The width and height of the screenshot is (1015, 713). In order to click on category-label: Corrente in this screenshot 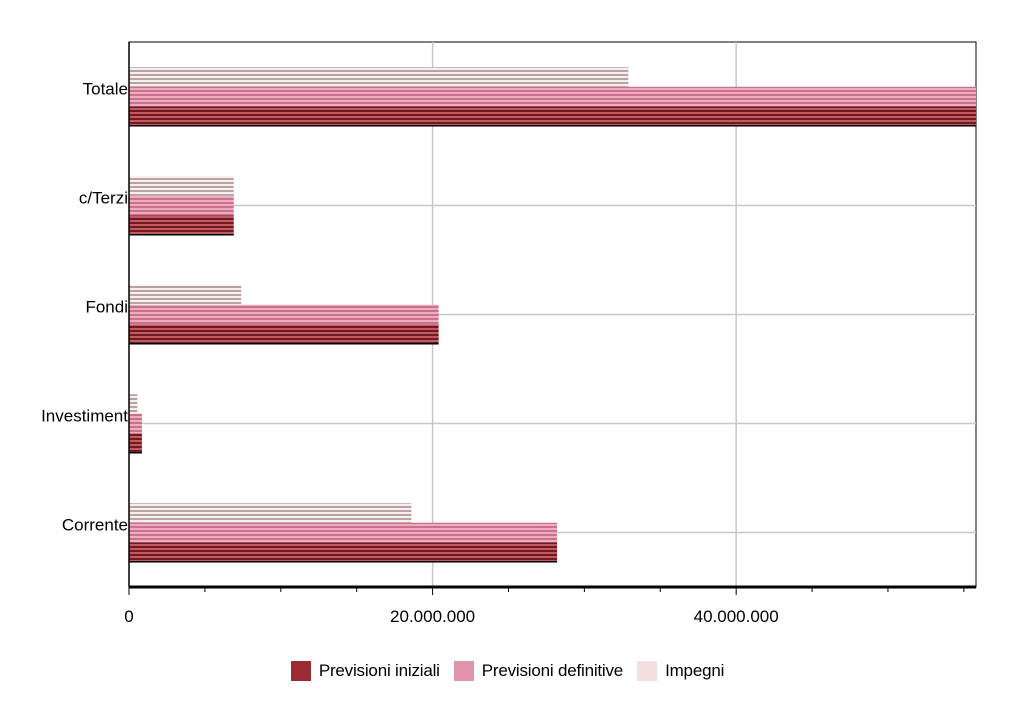, I will do `click(95, 525)`.